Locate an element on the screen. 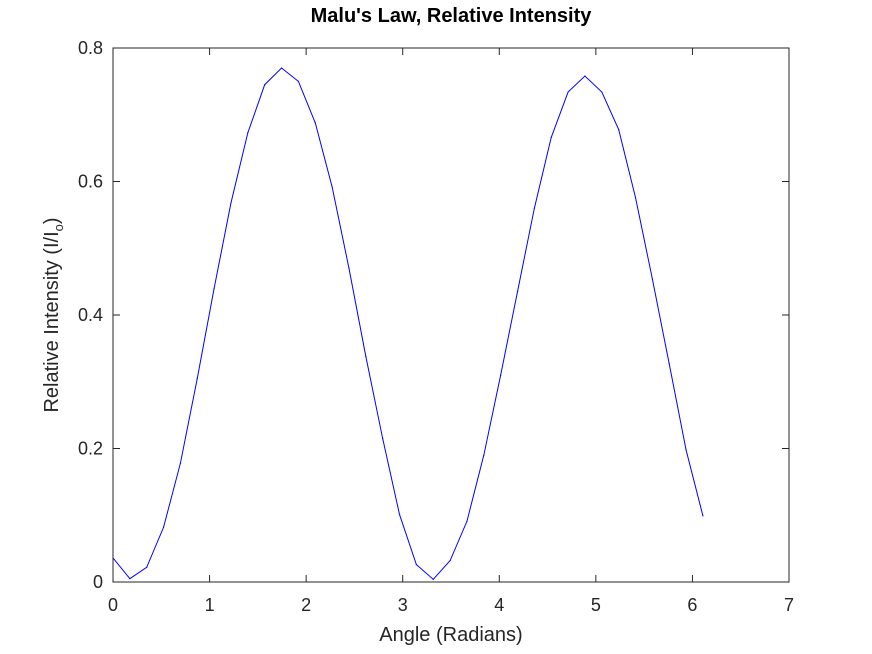  y-axis-label-close: ) is located at coordinates (52, 220).